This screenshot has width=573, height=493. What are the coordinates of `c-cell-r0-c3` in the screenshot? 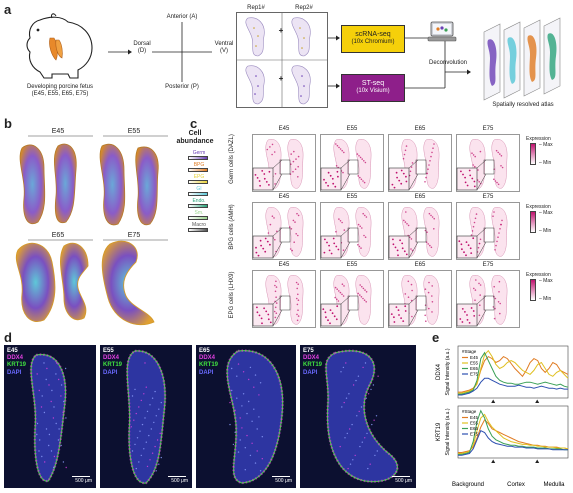 It's located at (488, 163).